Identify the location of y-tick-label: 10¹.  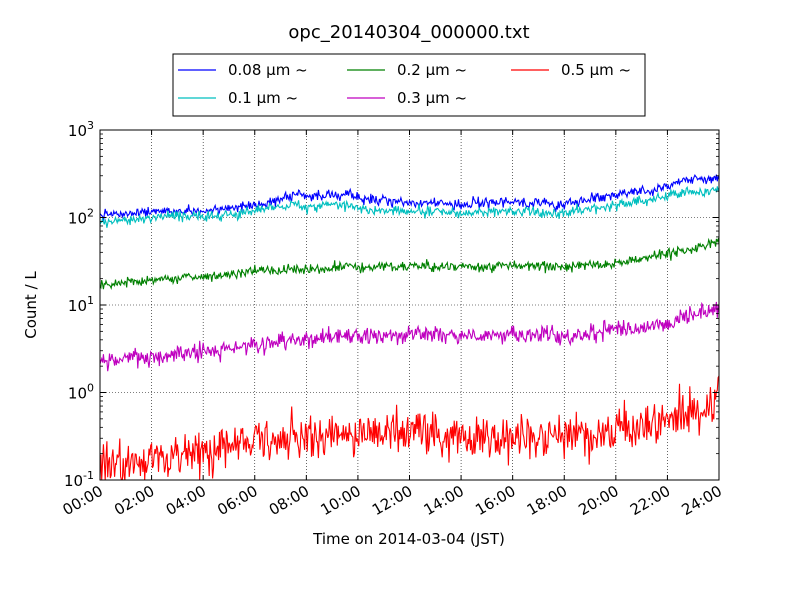
(81, 304).